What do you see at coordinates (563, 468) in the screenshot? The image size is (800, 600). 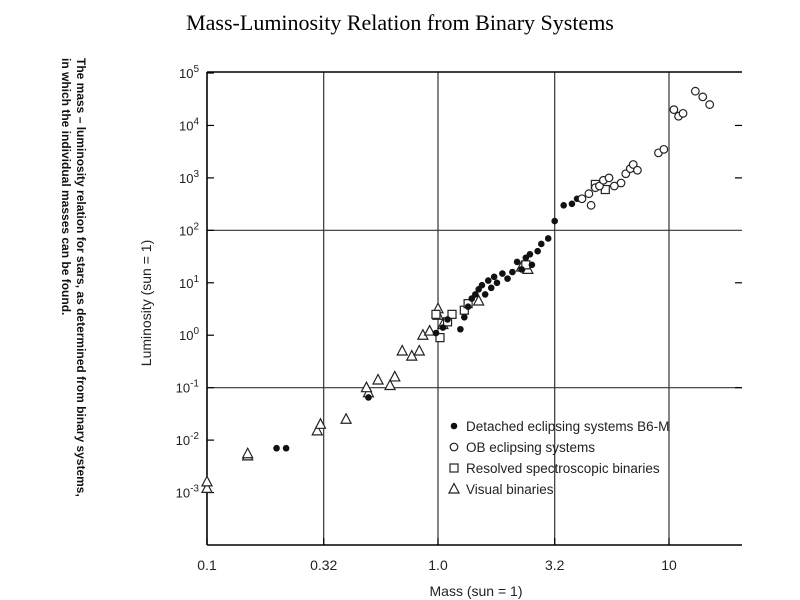 I see `legend-label: Resolved spectroscopic binaries` at bounding box center [563, 468].